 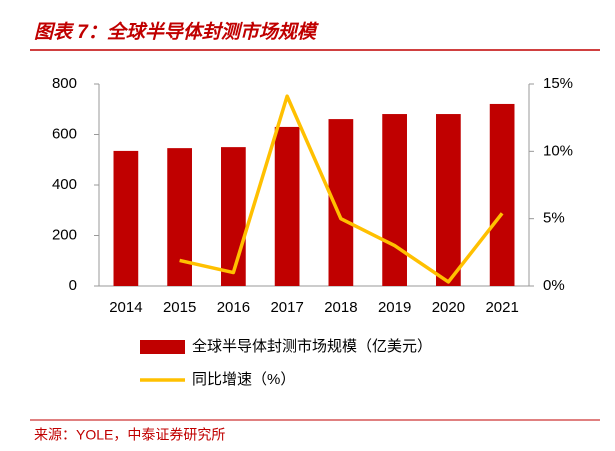 I want to click on y-tick-label: 600, so click(x=64, y=133).